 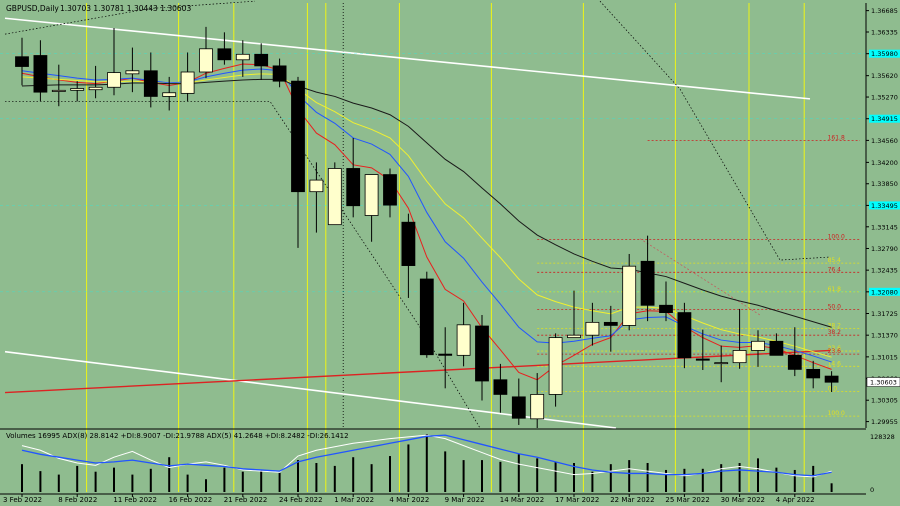 What do you see at coordinates (409, 500) in the screenshot?
I see `time-tick-label: 4 Mar 2022` at bounding box center [409, 500].